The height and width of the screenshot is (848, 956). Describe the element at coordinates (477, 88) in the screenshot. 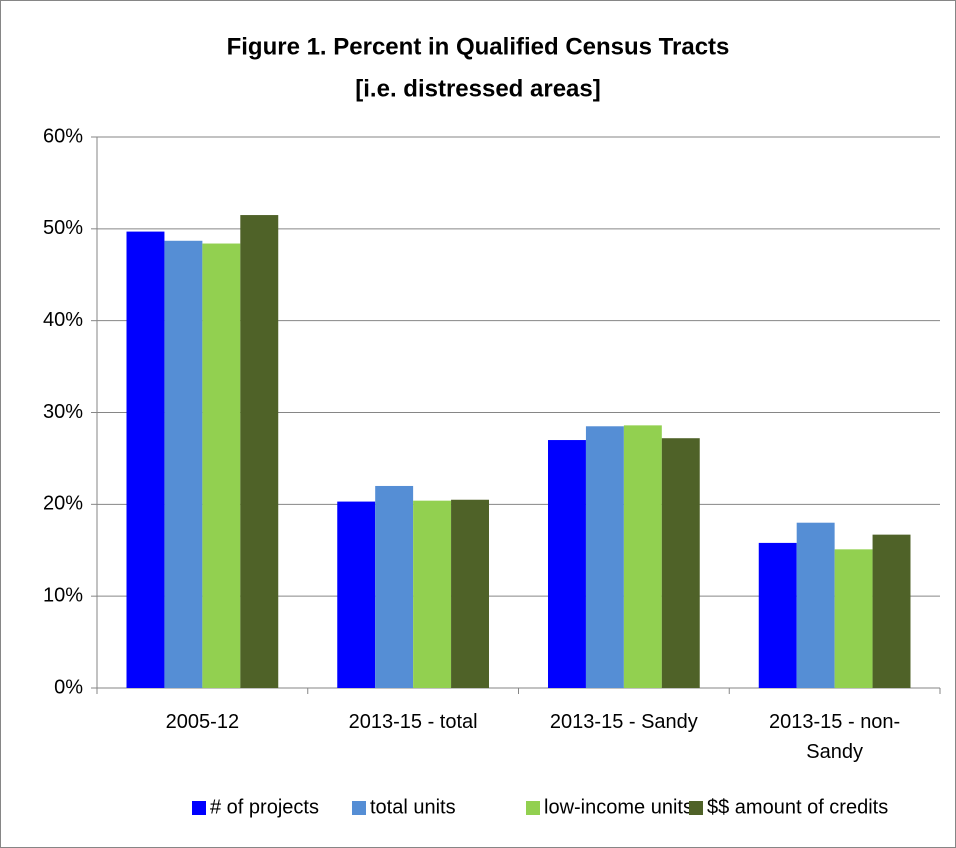

I see `chart-title: [i.e. distressed areas]` at that location.